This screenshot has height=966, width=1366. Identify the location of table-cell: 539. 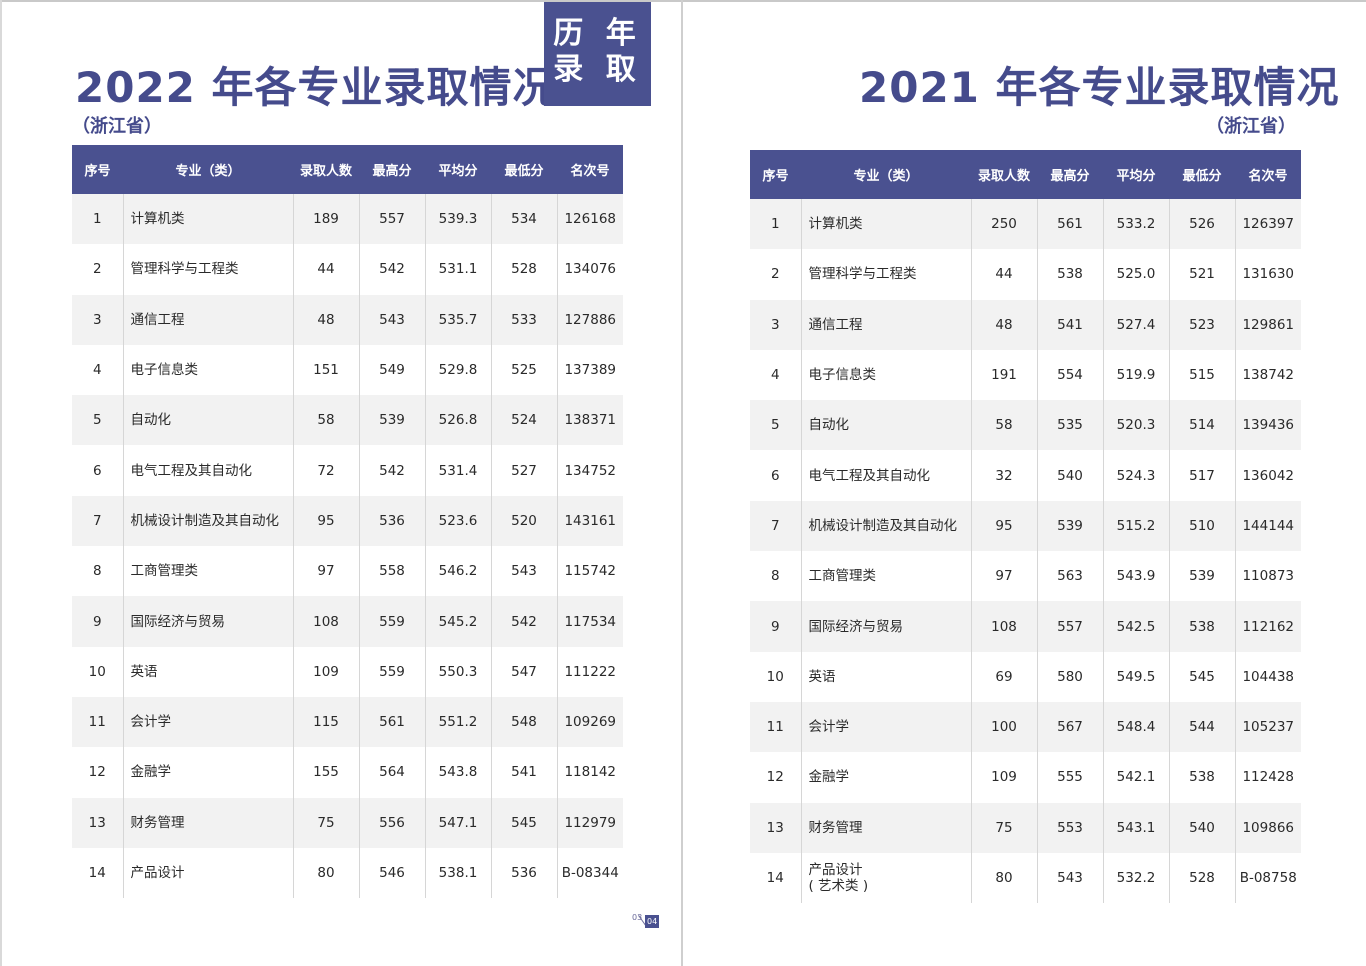
(1069, 526).